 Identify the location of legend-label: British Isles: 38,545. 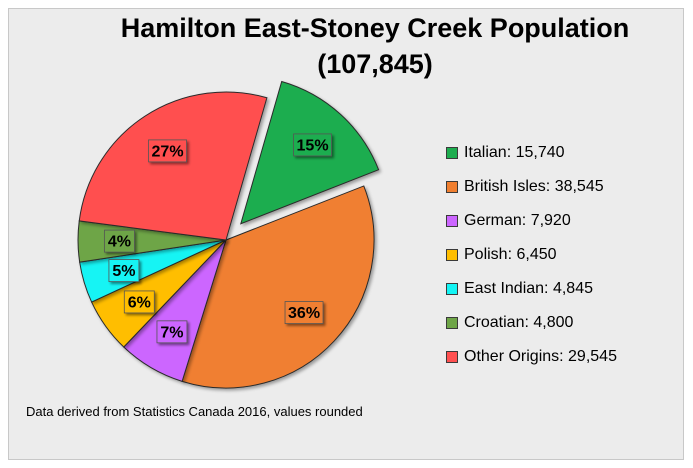
(534, 186).